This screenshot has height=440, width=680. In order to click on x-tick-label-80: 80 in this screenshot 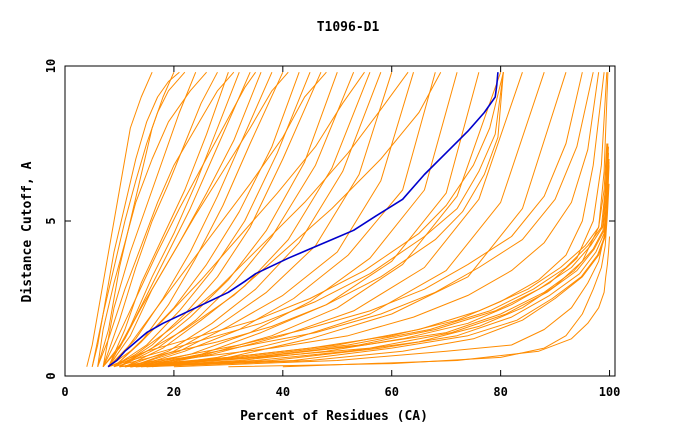, I will do `click(500, 392)`.